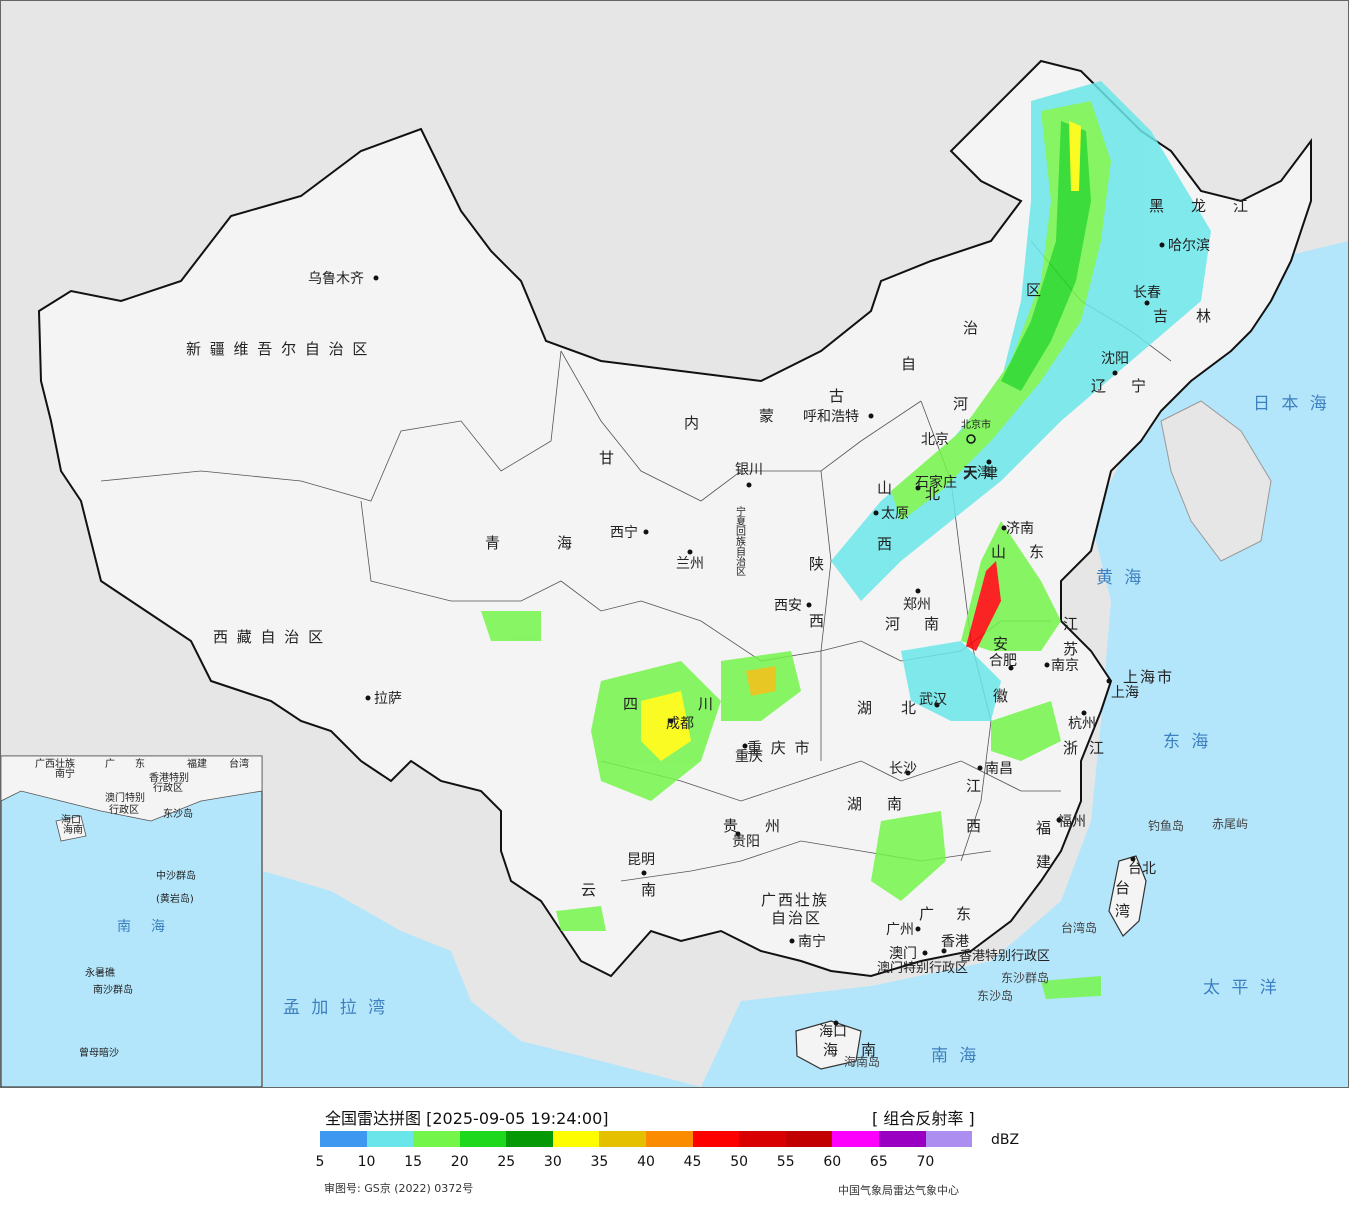  What do you see at coordinates (1166, 825) in the screenshot?
I see `isl-diaoyu: 钓鱼岛` at bounding box center [1166, 825].